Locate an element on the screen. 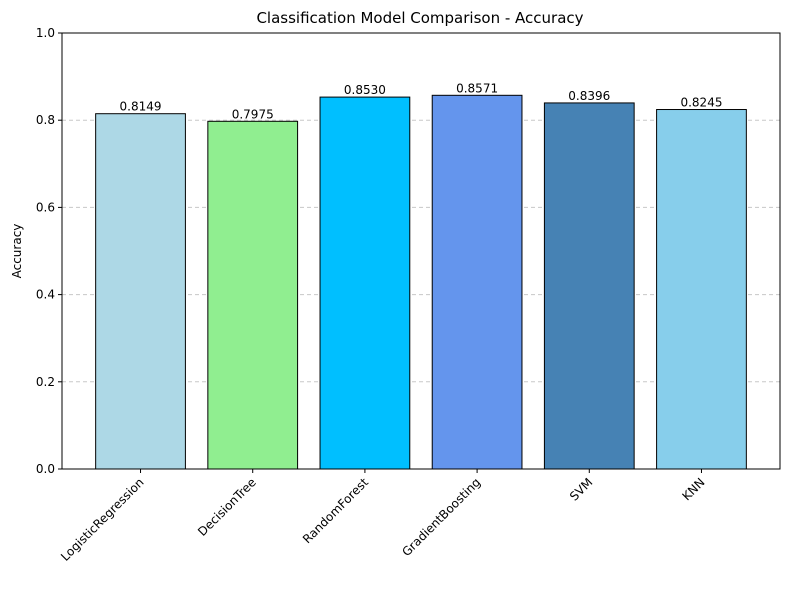  bar-randomforest is located at coordinates (365, 283).